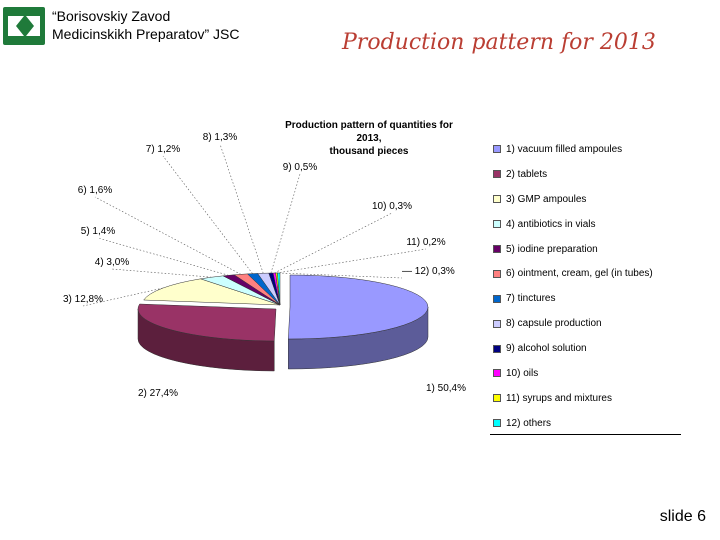 This screenshot has width=720, height=540. I want to click on company-logo, so click(24, 26).